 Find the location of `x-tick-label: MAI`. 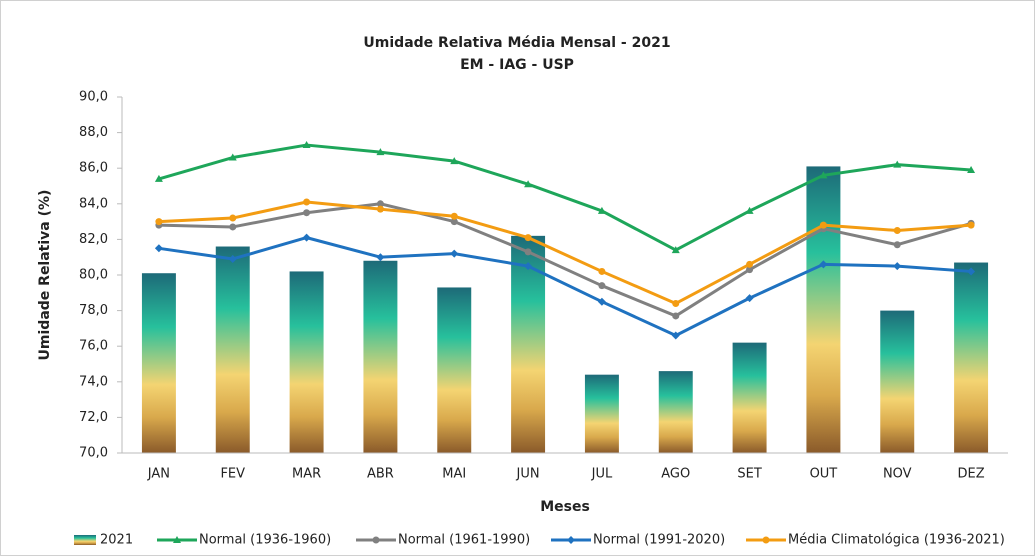

x-tick-label: MAI is located at coordinates (454, 474).